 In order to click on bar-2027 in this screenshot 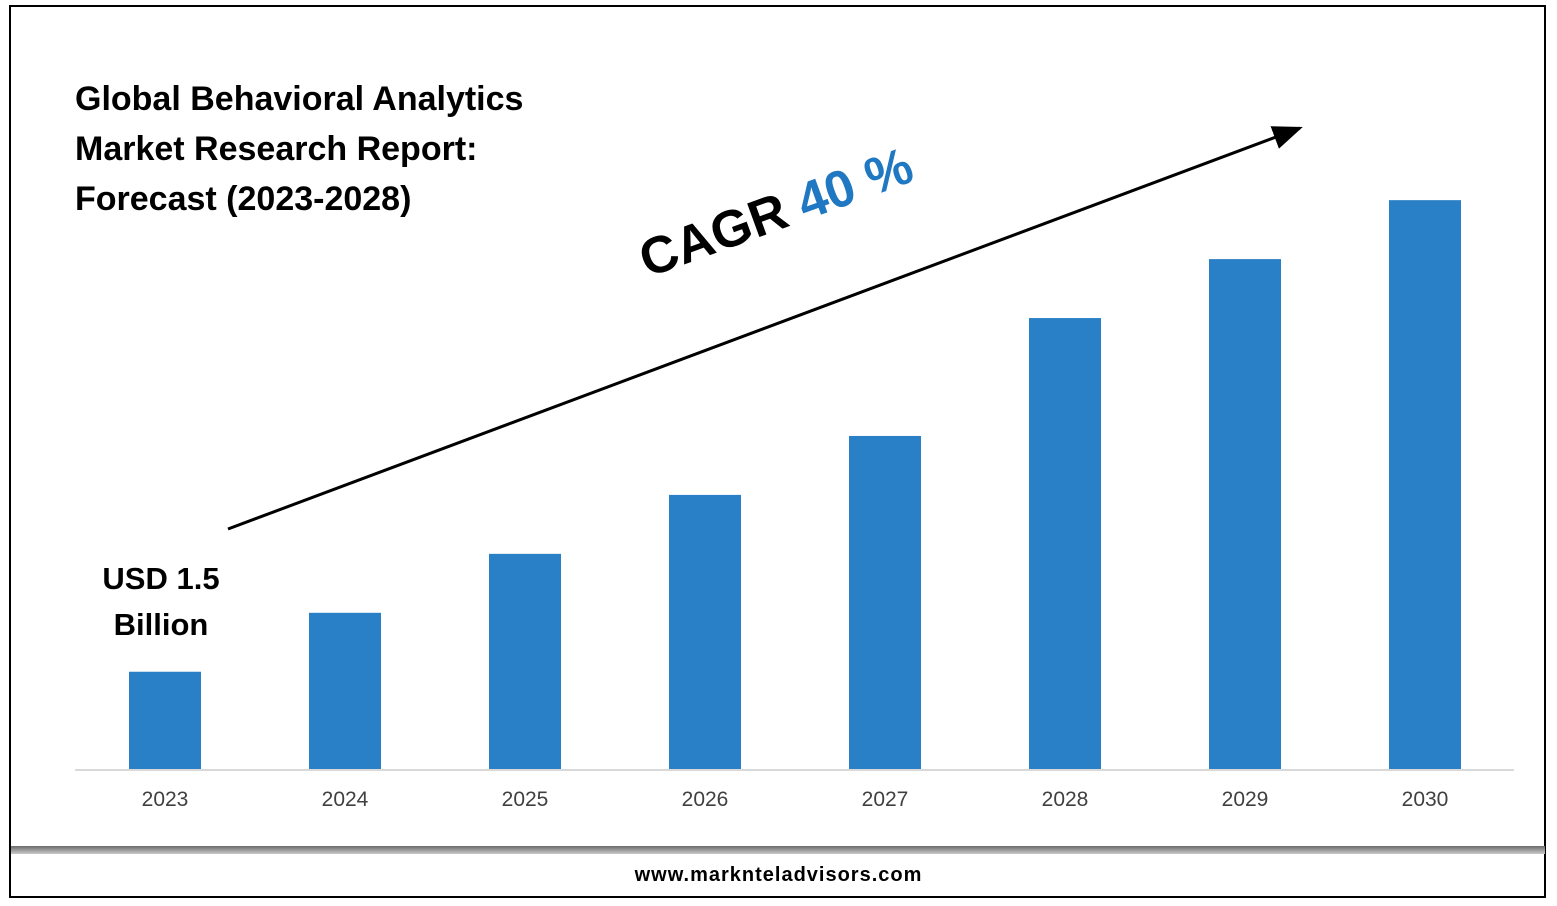, I will do `click(885, 602)`.